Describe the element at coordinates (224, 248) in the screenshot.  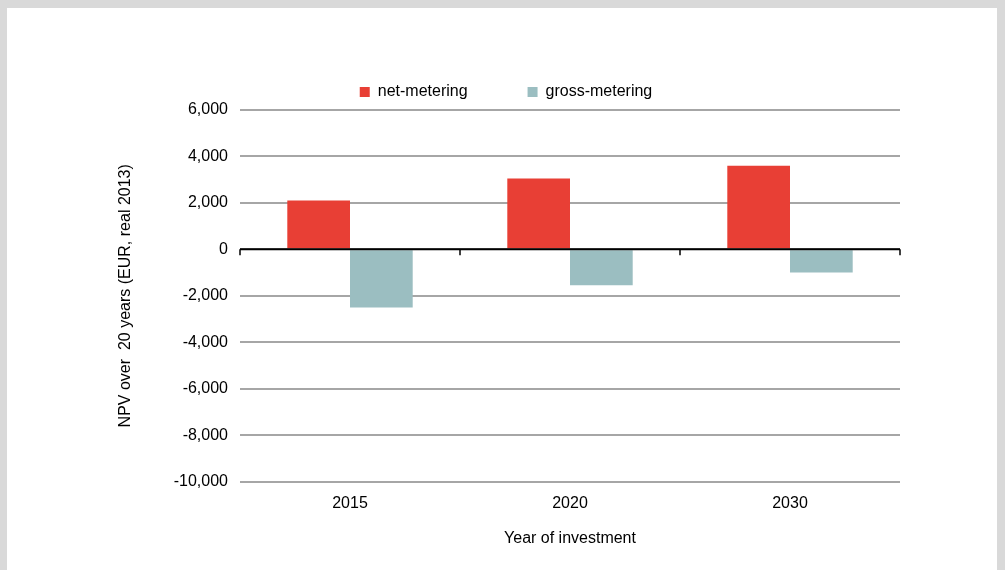
I see `y-tick-label: 0` at that location.